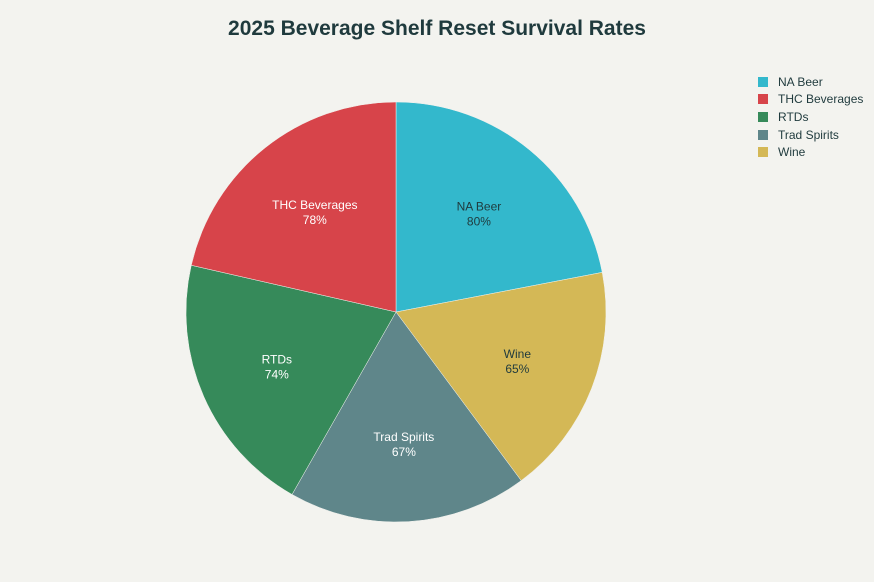  I want to click on slice-value-trad-spirits: 67%, so click(404, 452).